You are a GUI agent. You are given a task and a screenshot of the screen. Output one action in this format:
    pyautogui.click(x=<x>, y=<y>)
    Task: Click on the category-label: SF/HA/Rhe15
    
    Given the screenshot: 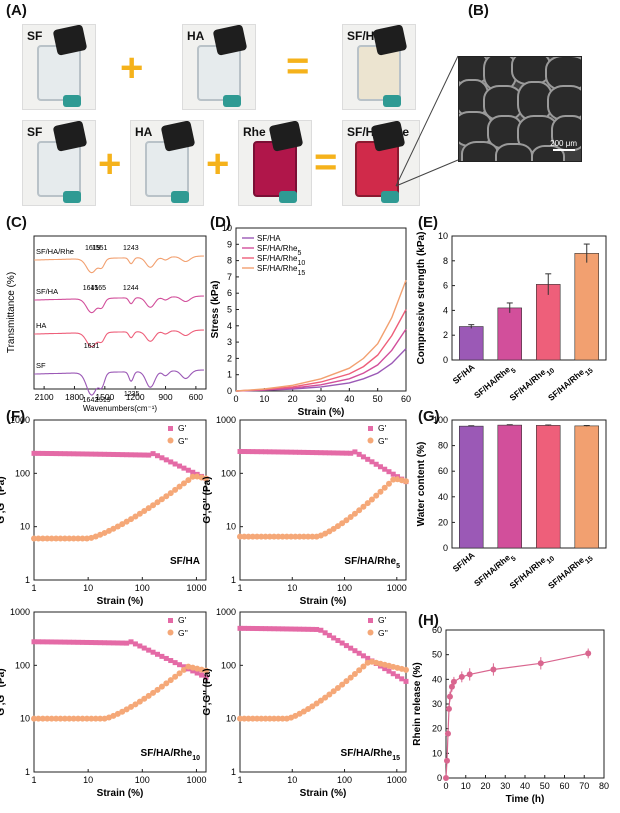 What is the action you would take?
    pyautogui.click(x=570, y=384)
    